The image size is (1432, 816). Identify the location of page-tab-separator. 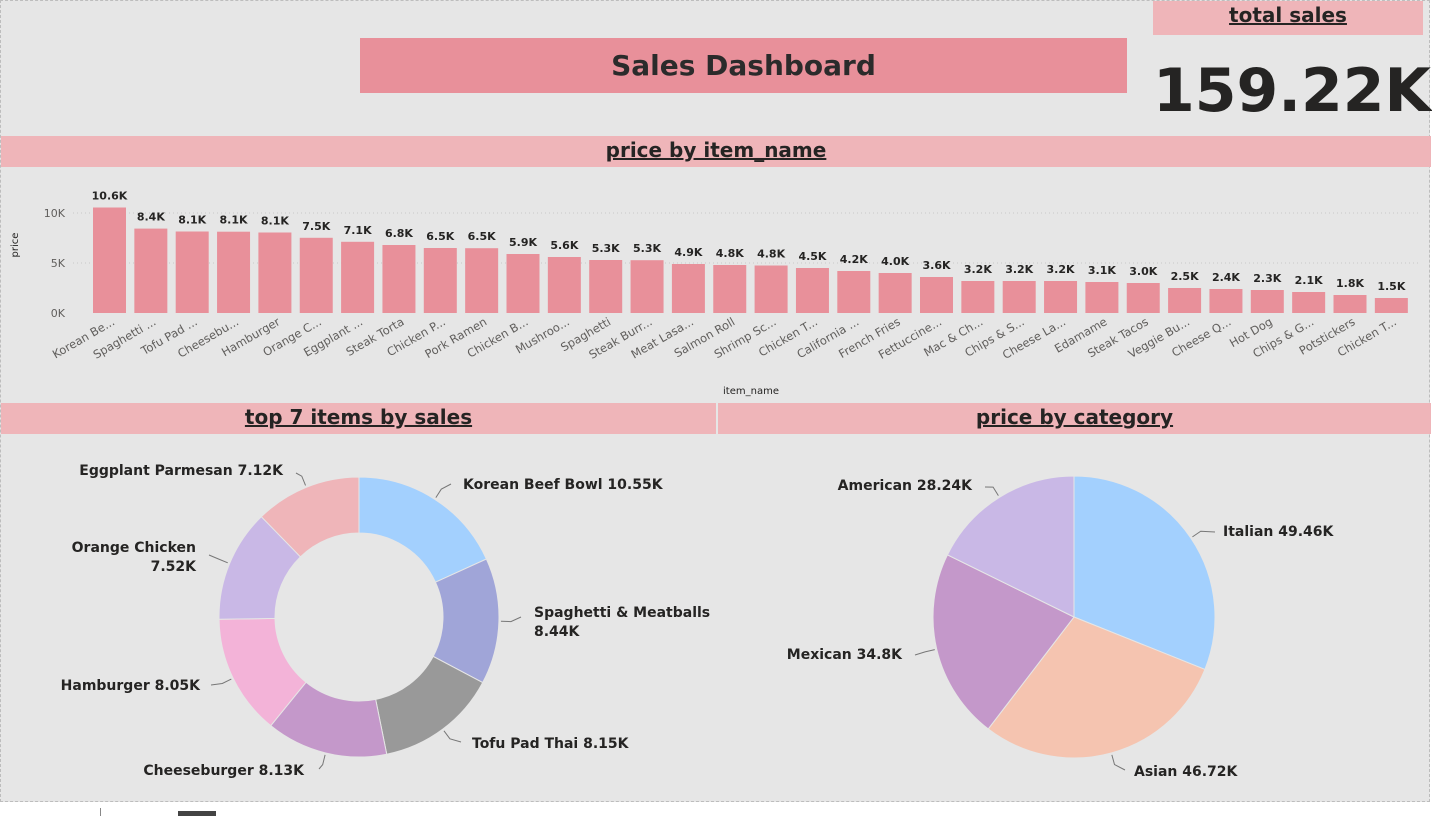
(100, 812).